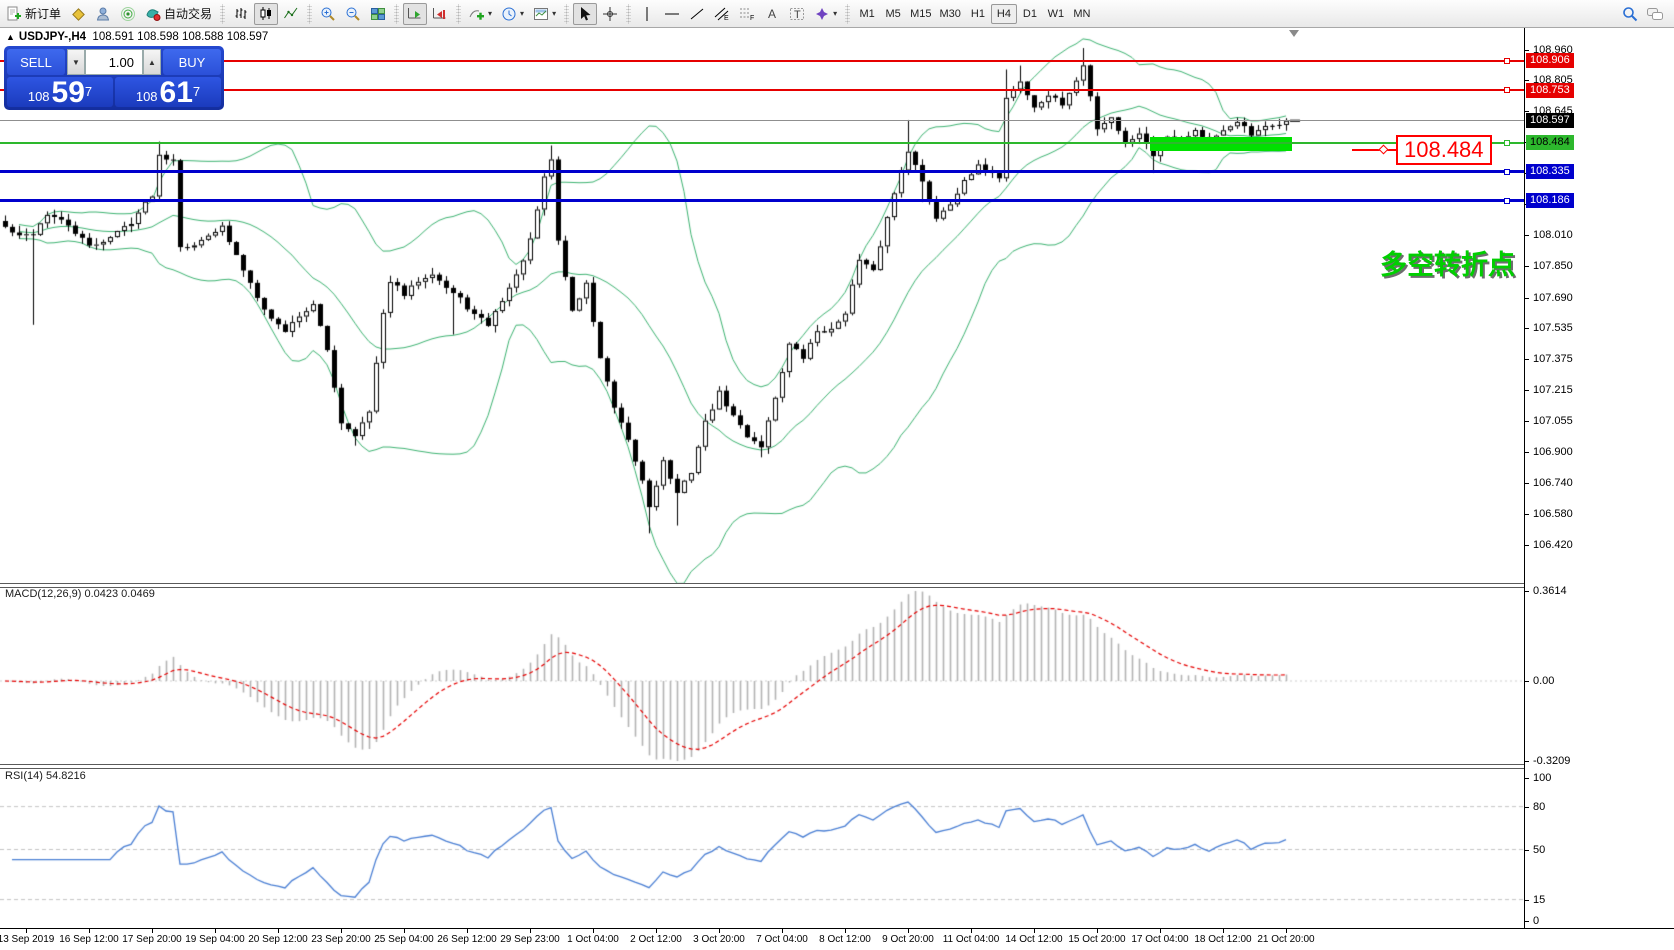 The height and width of the screenshot is (950, 1674). I want to click on indicators-button: ▾, so click(480, 14).